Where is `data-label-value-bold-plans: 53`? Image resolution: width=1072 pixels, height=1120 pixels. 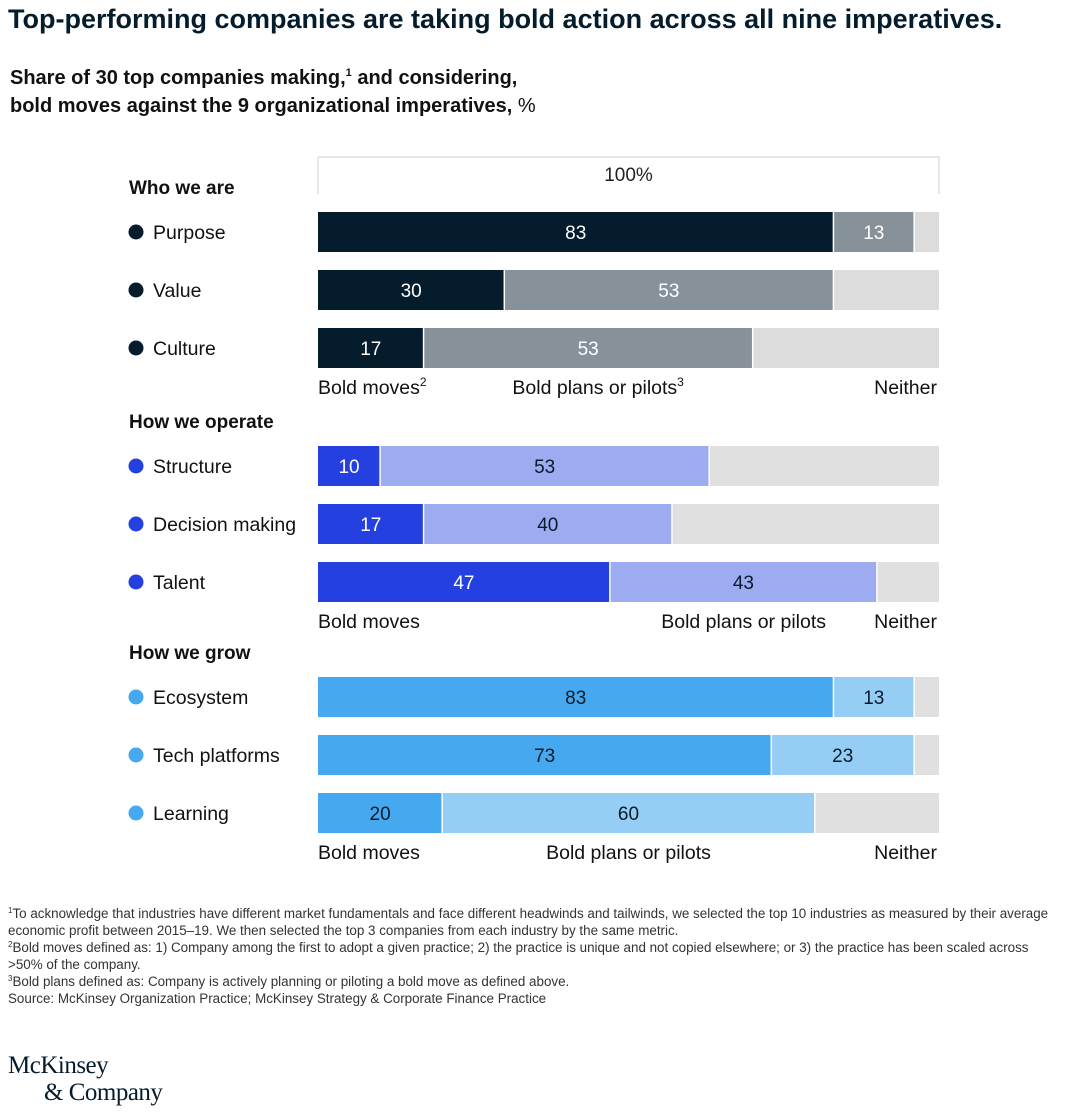 data-label-value-bold-plans: 53 is located at coordinates (668, 291).